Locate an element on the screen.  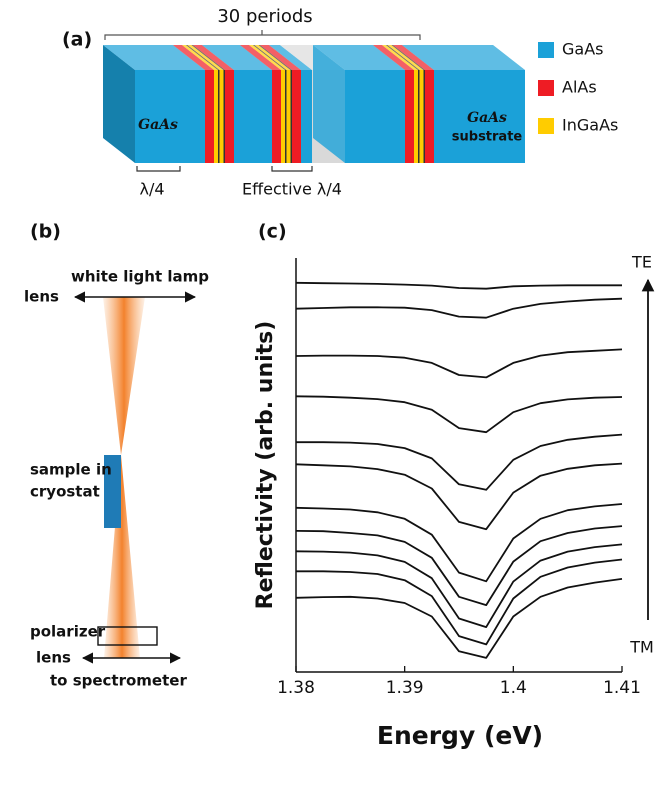
periods-label: 30 periods is located at coordinates (264, 16).